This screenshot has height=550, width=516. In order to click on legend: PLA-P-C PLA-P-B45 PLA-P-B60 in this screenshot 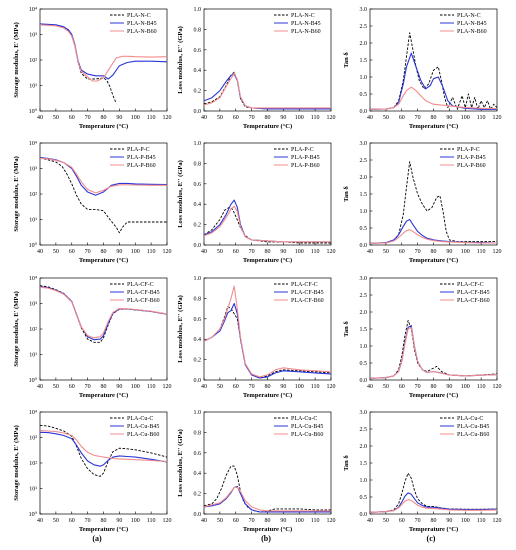, I will do `click(463, 158)`.